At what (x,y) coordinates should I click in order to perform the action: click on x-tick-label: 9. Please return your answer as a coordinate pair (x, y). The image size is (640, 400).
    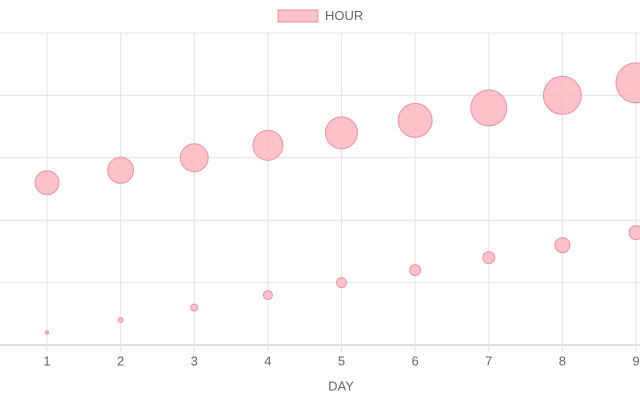
    Looking at the image, I should click on (635, 360).